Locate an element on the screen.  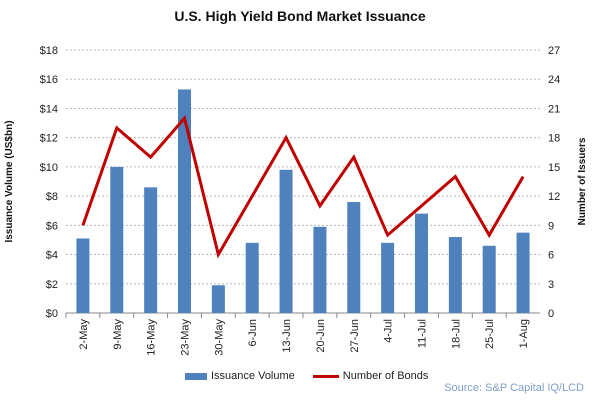
x-tick-label: 1-Aug is located at coordinates (524, 333).